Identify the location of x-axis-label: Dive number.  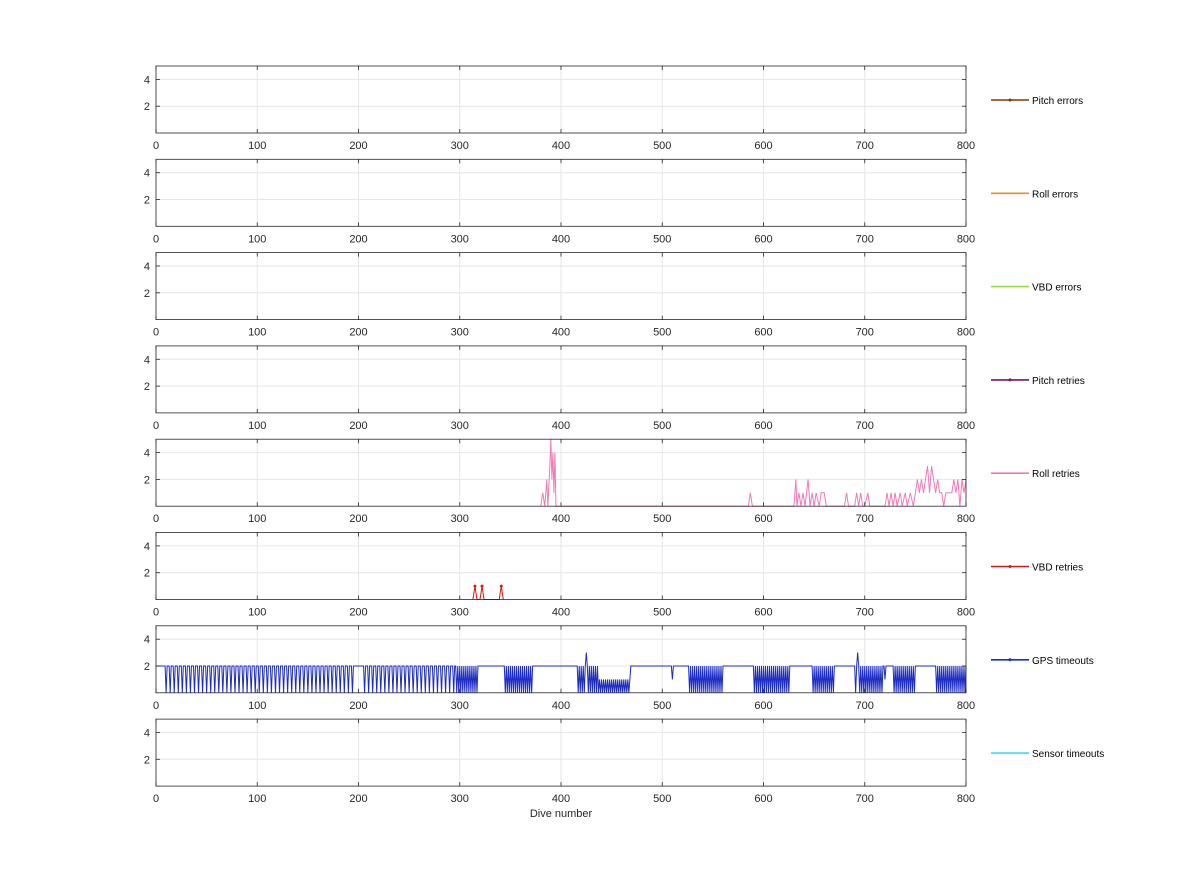
(561, 814).